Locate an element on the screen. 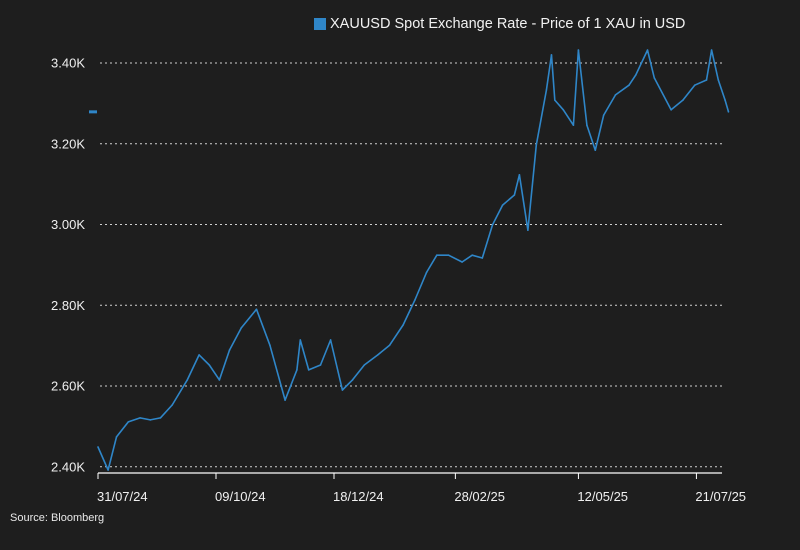 The image size is (800, 550). x-tick-label: 18/12/24 is located at coordinates (358, 496).